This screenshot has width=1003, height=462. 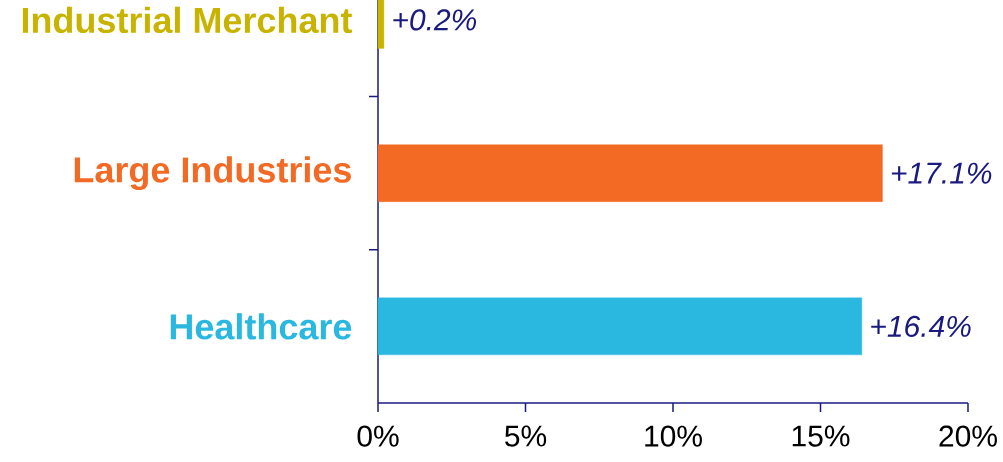 I want to click on y-tick-label: Healthcare, so click(x=261, y=326).